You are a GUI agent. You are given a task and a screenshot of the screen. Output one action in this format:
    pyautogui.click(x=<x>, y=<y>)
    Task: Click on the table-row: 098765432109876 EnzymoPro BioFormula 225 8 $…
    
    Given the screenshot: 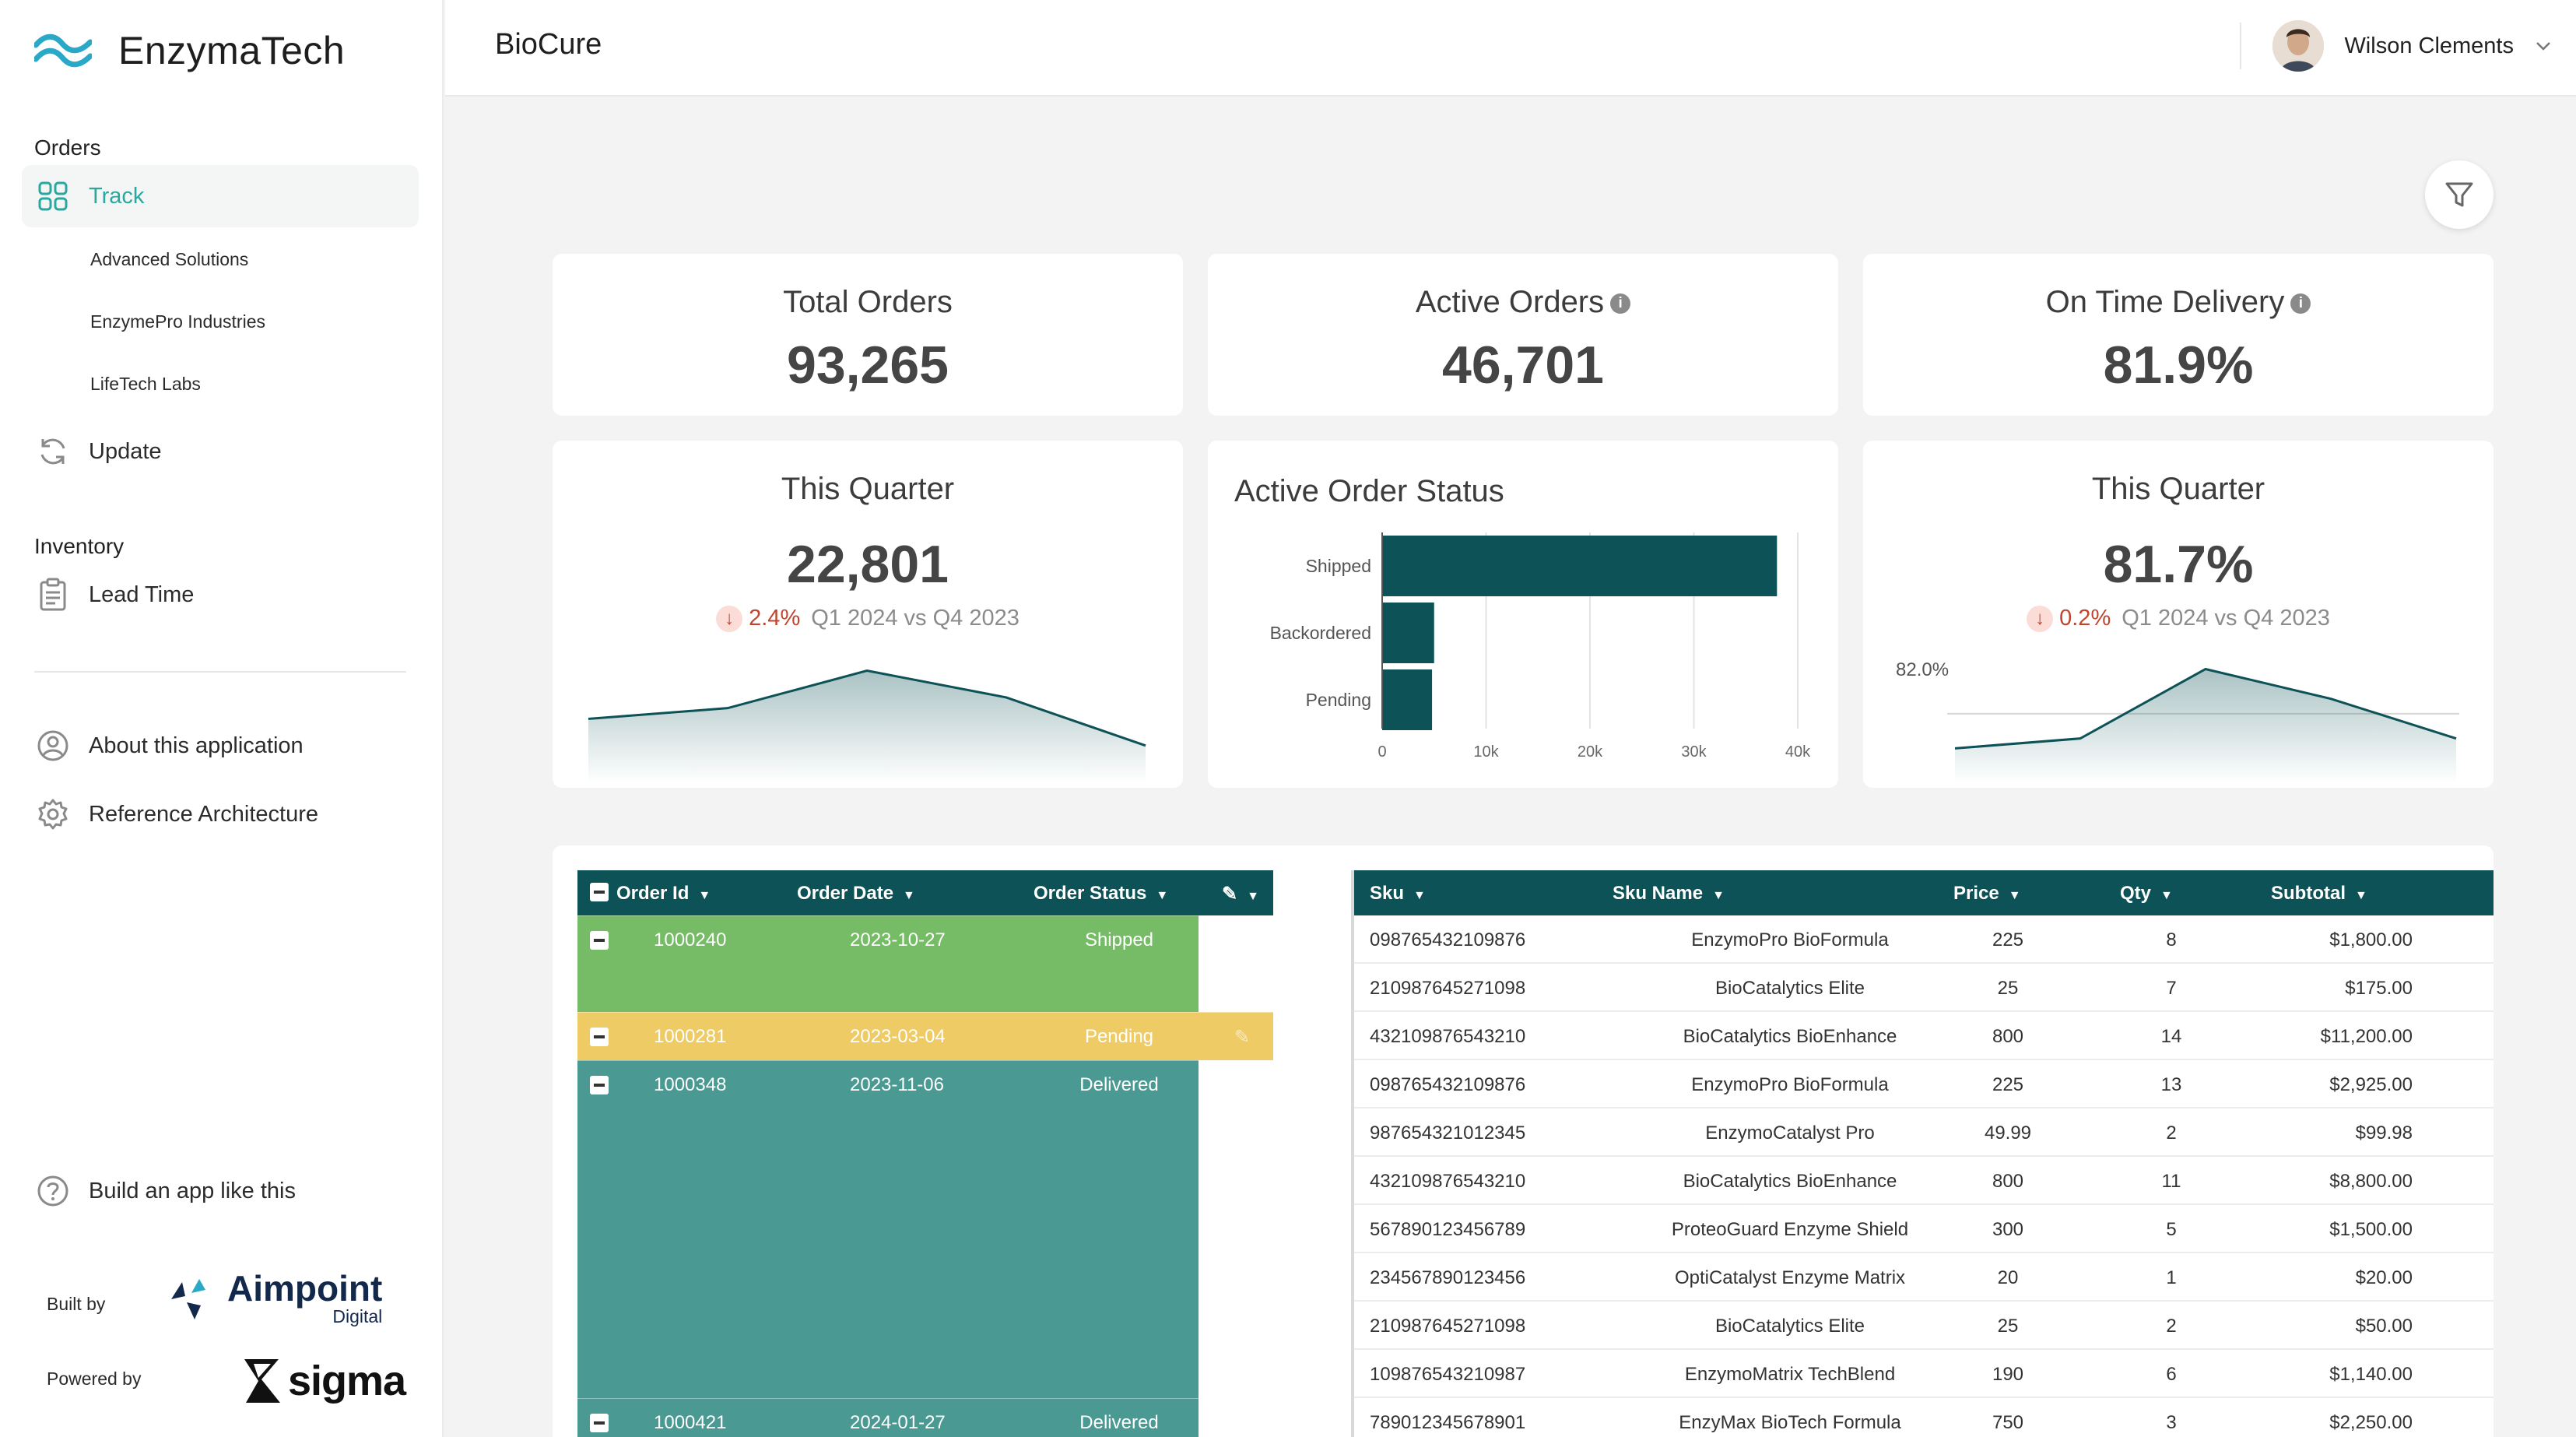 What is the action you would take?
    pyautogui.click(x=1924, y=940)
    